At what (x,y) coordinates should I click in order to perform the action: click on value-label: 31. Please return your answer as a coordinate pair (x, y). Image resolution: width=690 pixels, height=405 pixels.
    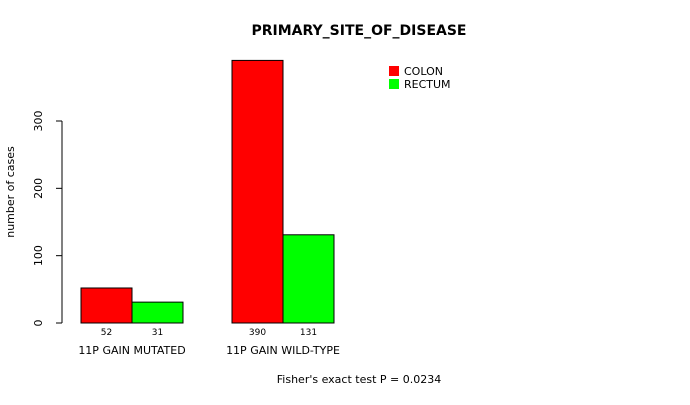
    Looking at the image, I should click on (157, 333).